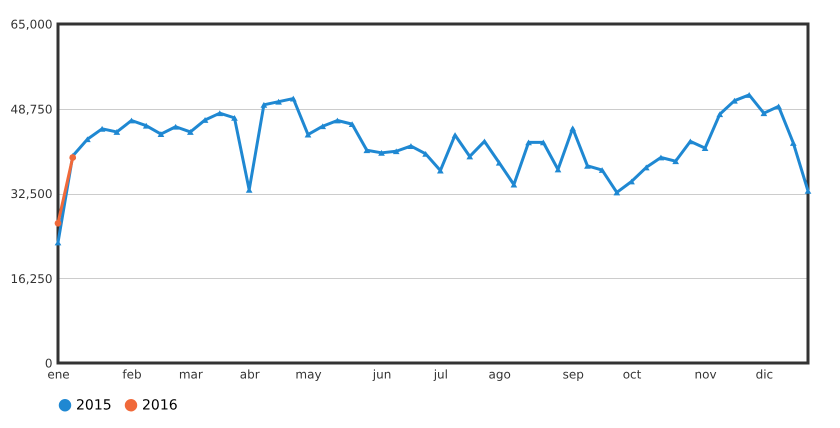 The image size is (840, 428). Describe the element at coordinates (499, 375) in the screenshot. I see `x-tick-label: ago` at that location.